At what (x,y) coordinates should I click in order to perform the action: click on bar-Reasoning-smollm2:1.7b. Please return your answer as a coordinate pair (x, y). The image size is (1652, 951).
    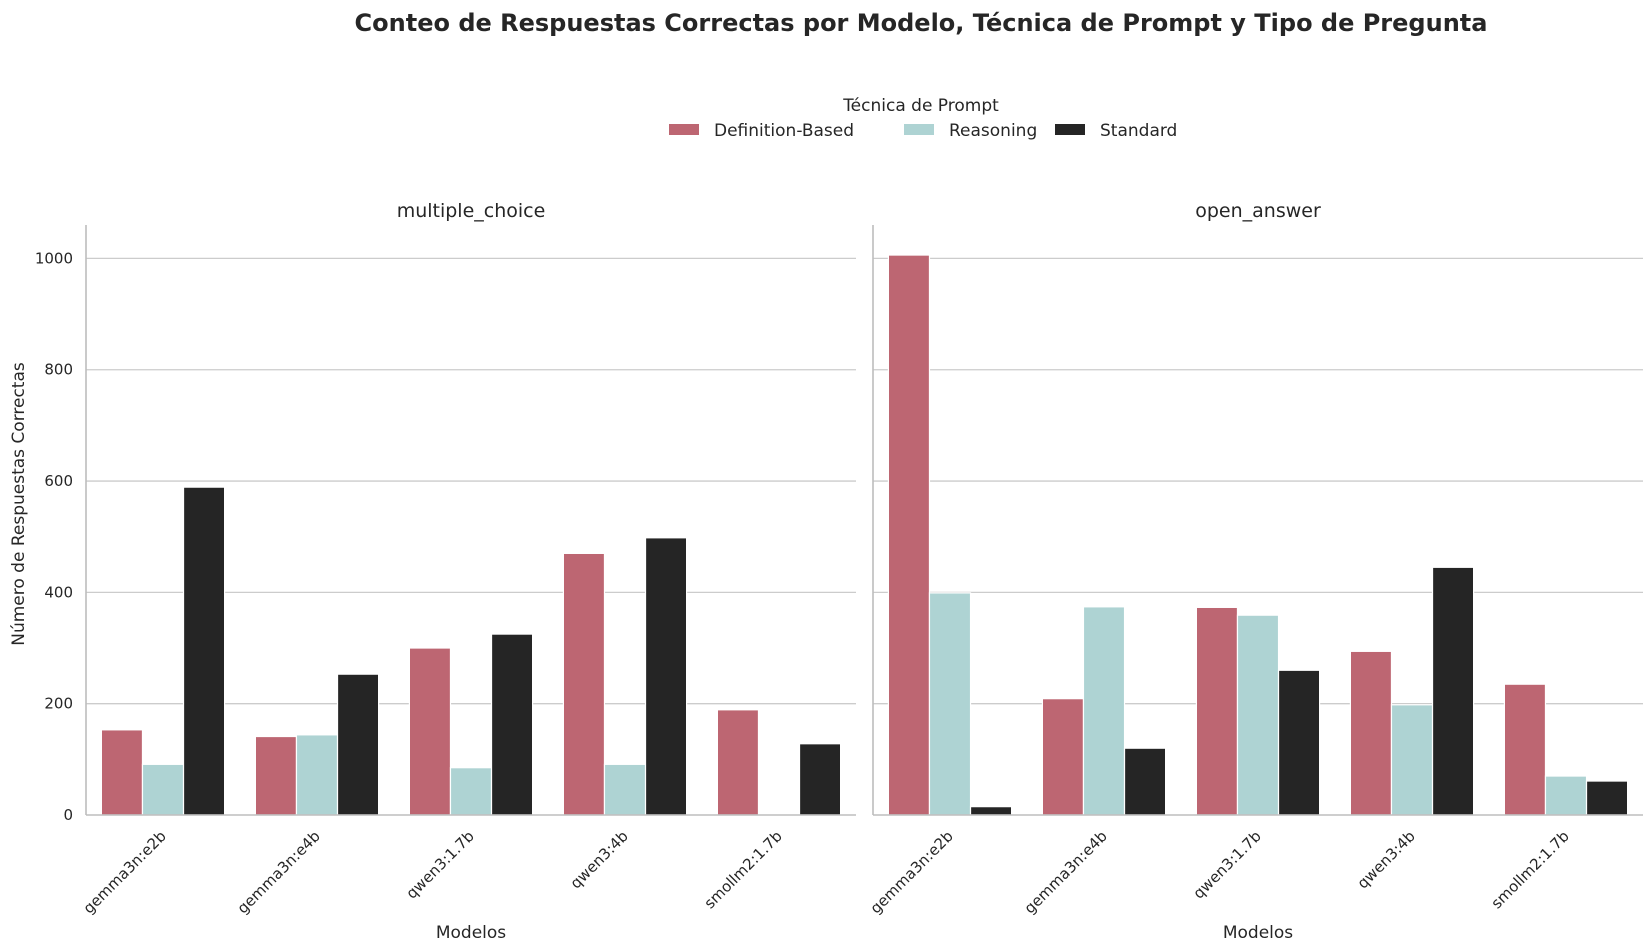
    Looking at the image, I should click on (1566, 795).